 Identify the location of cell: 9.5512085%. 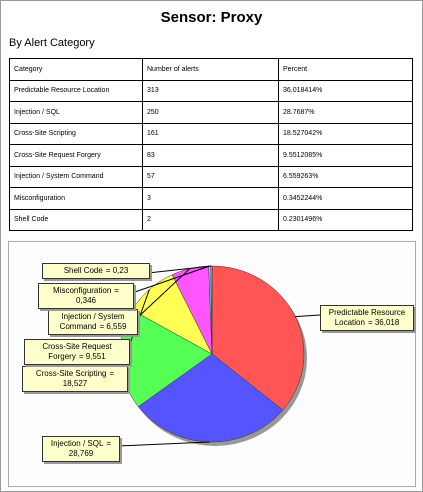
(345, 155).